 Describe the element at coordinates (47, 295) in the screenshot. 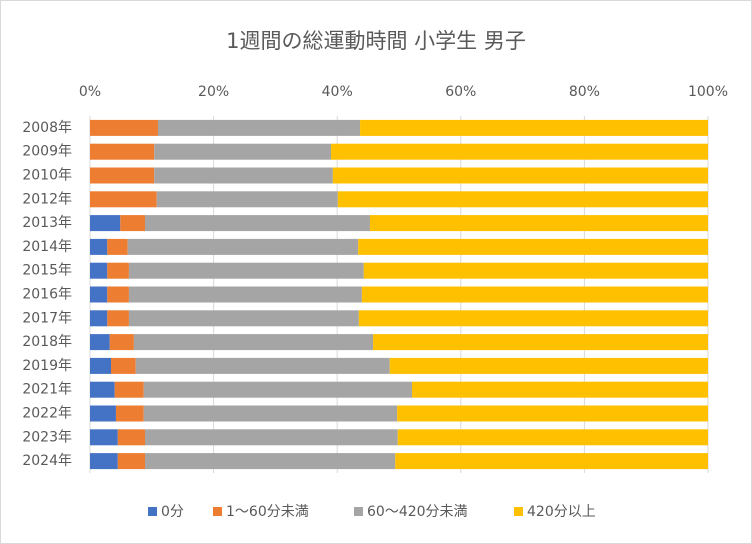

I see `y-tick-label: 2016年` at that location.